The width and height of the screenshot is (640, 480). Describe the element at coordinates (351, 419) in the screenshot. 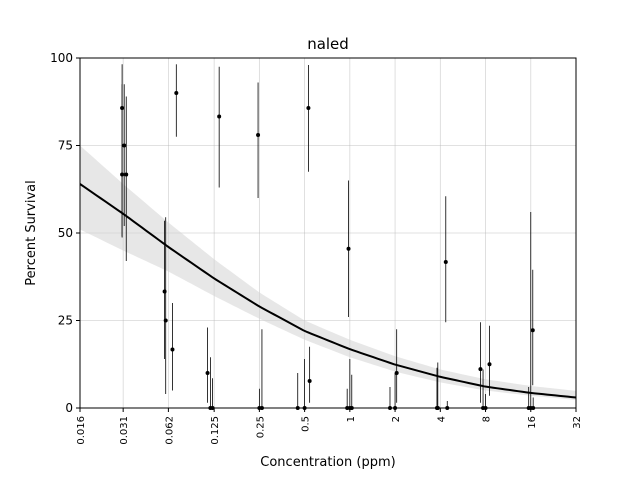

I see `x-tick-label: 1` at that location.